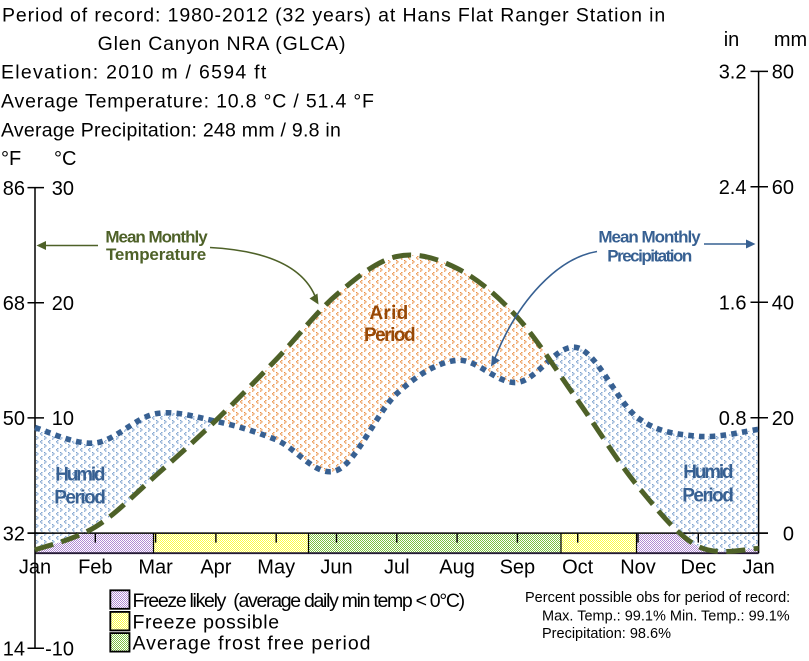 The image size is (809, 661). Describe the element at coordinates (733, 304) in the screenshot. I see `svg-text: 1.6` at that location.